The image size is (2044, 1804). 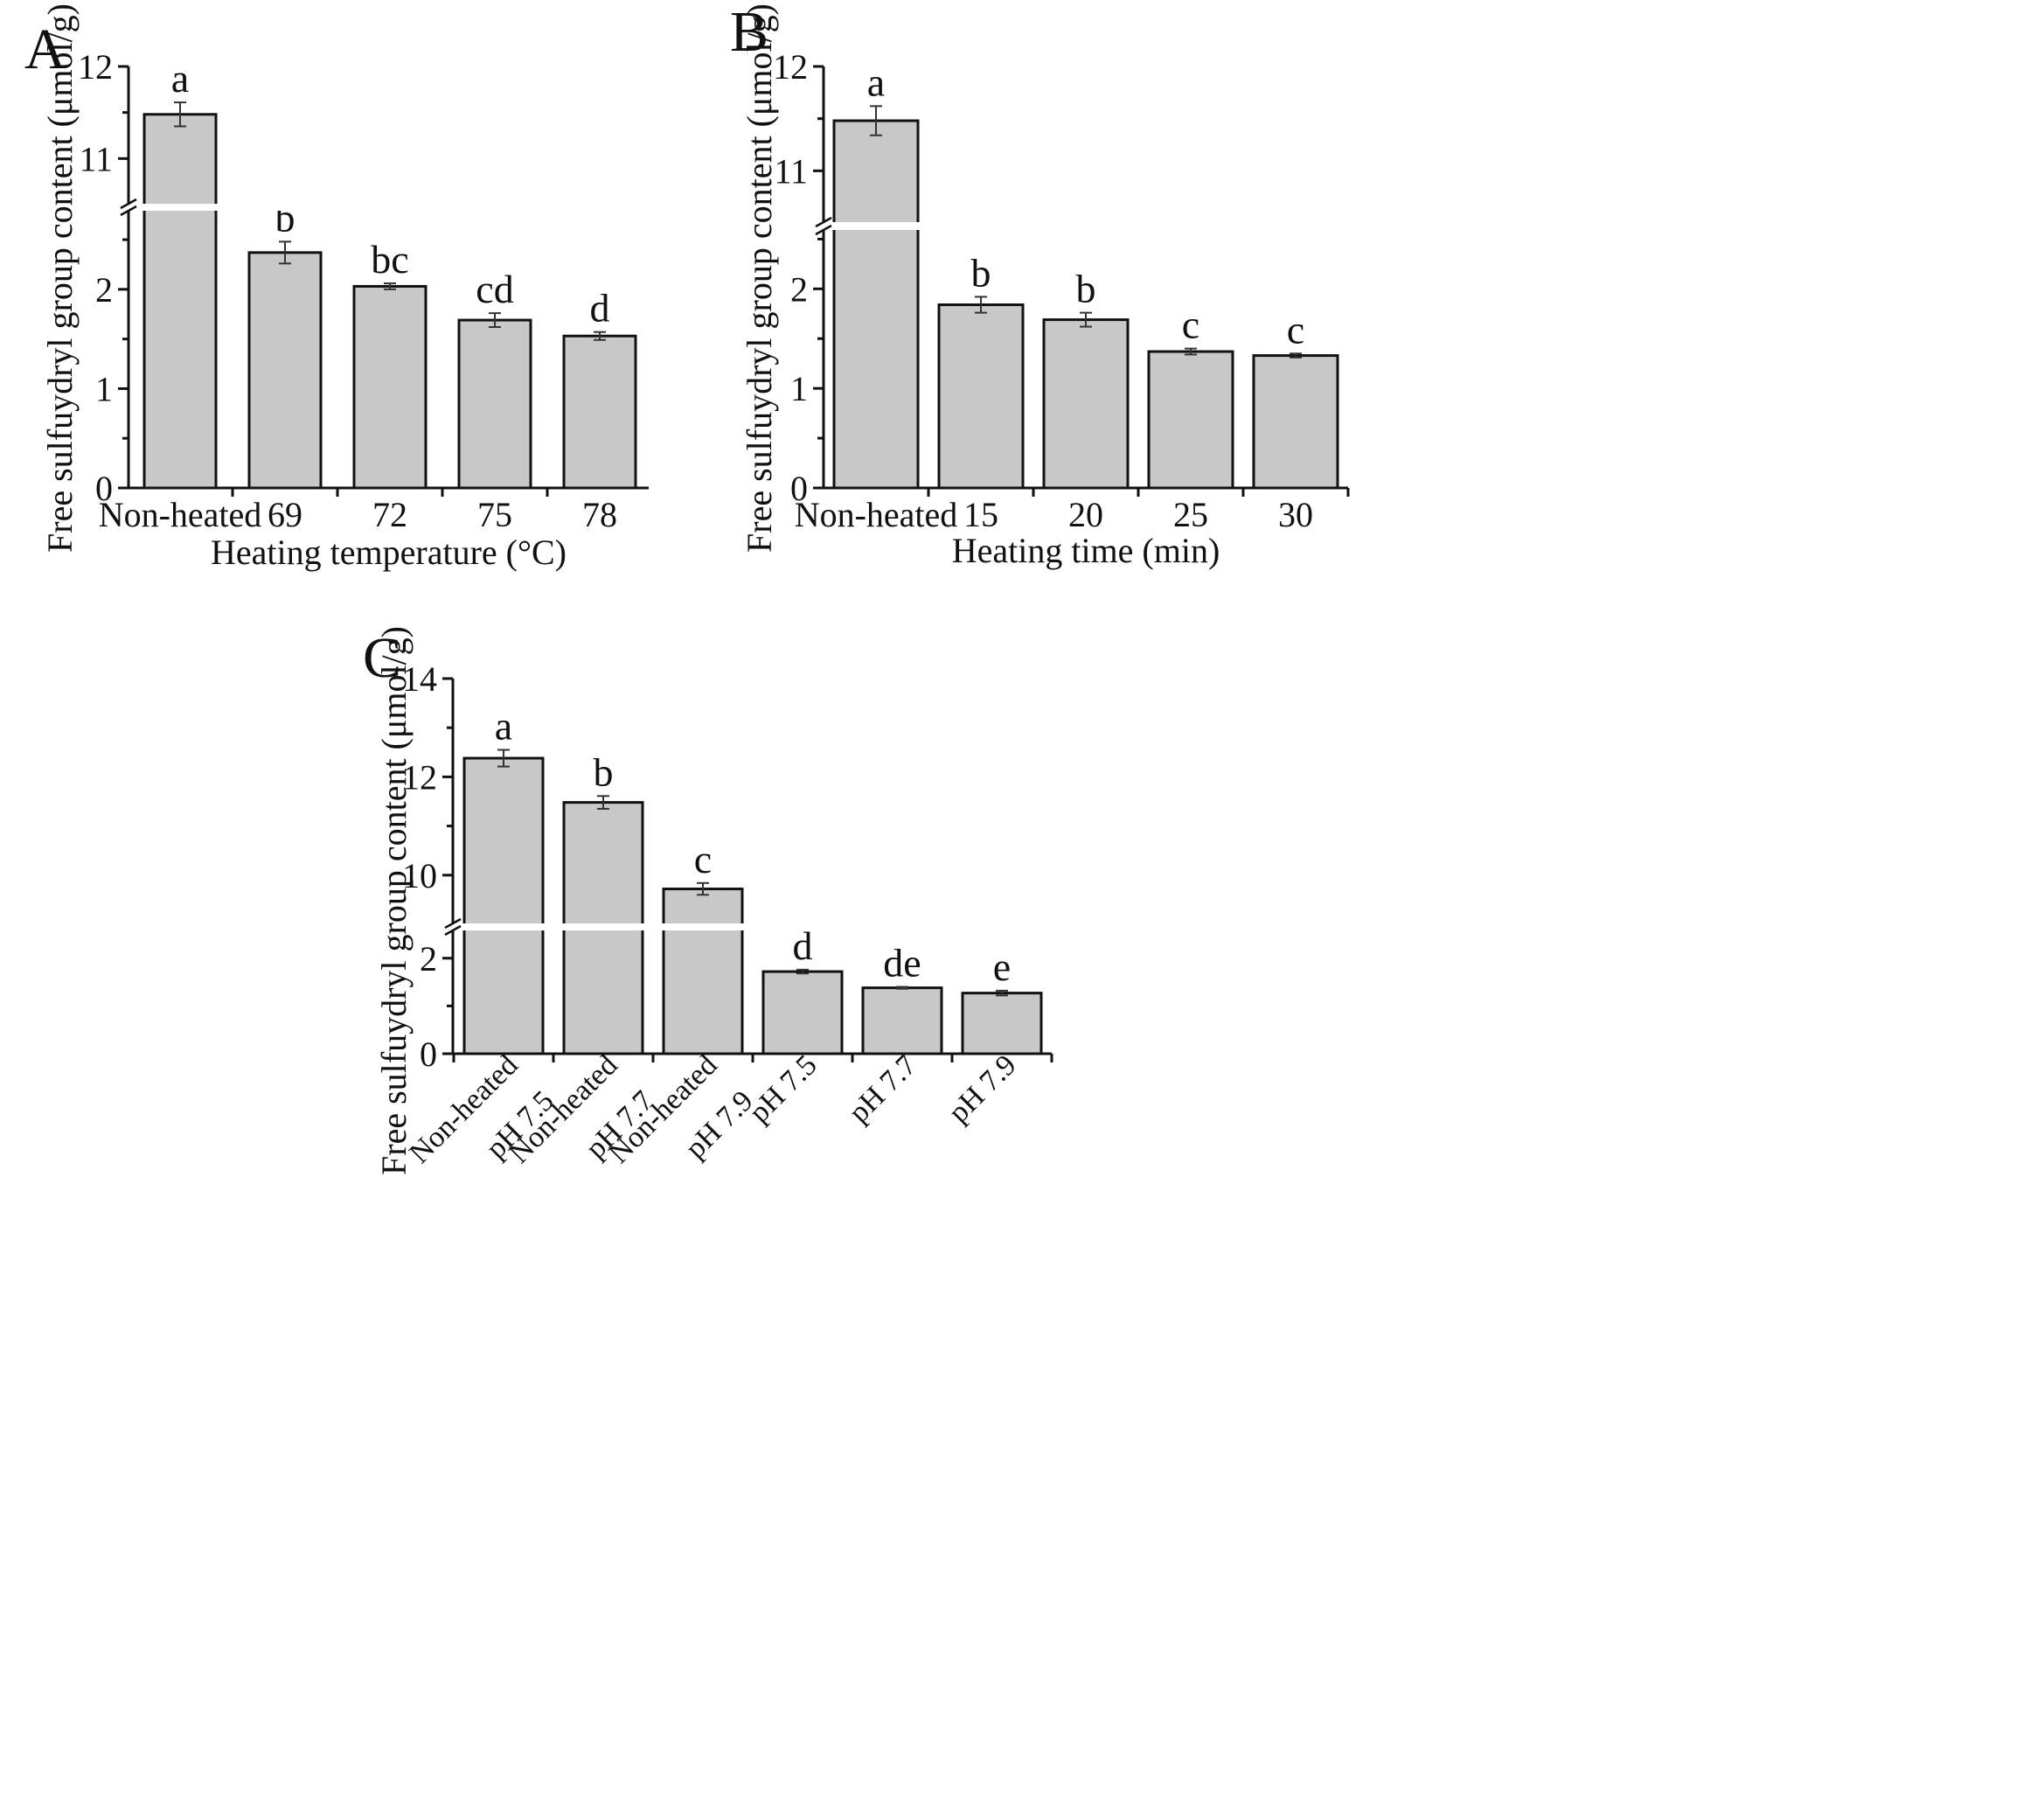 What do you see at coordinates (749, 32) in the screenshot?
I see `panel-letter: B` at bounding box center [749, 32].